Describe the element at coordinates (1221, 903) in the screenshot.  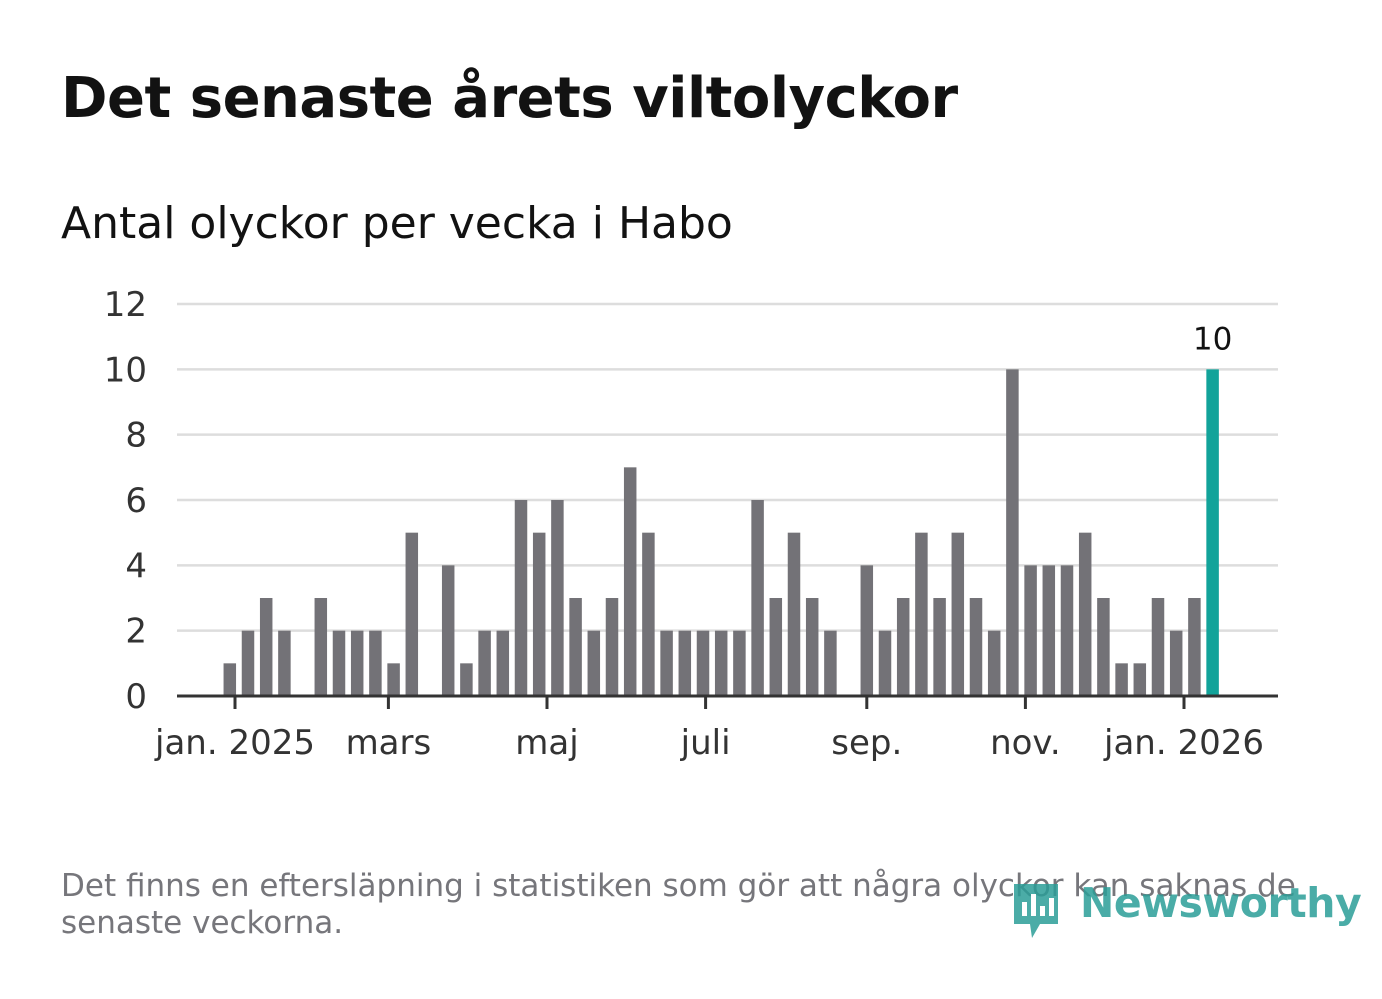
I see `brand-name: Newsworthy` at that location.